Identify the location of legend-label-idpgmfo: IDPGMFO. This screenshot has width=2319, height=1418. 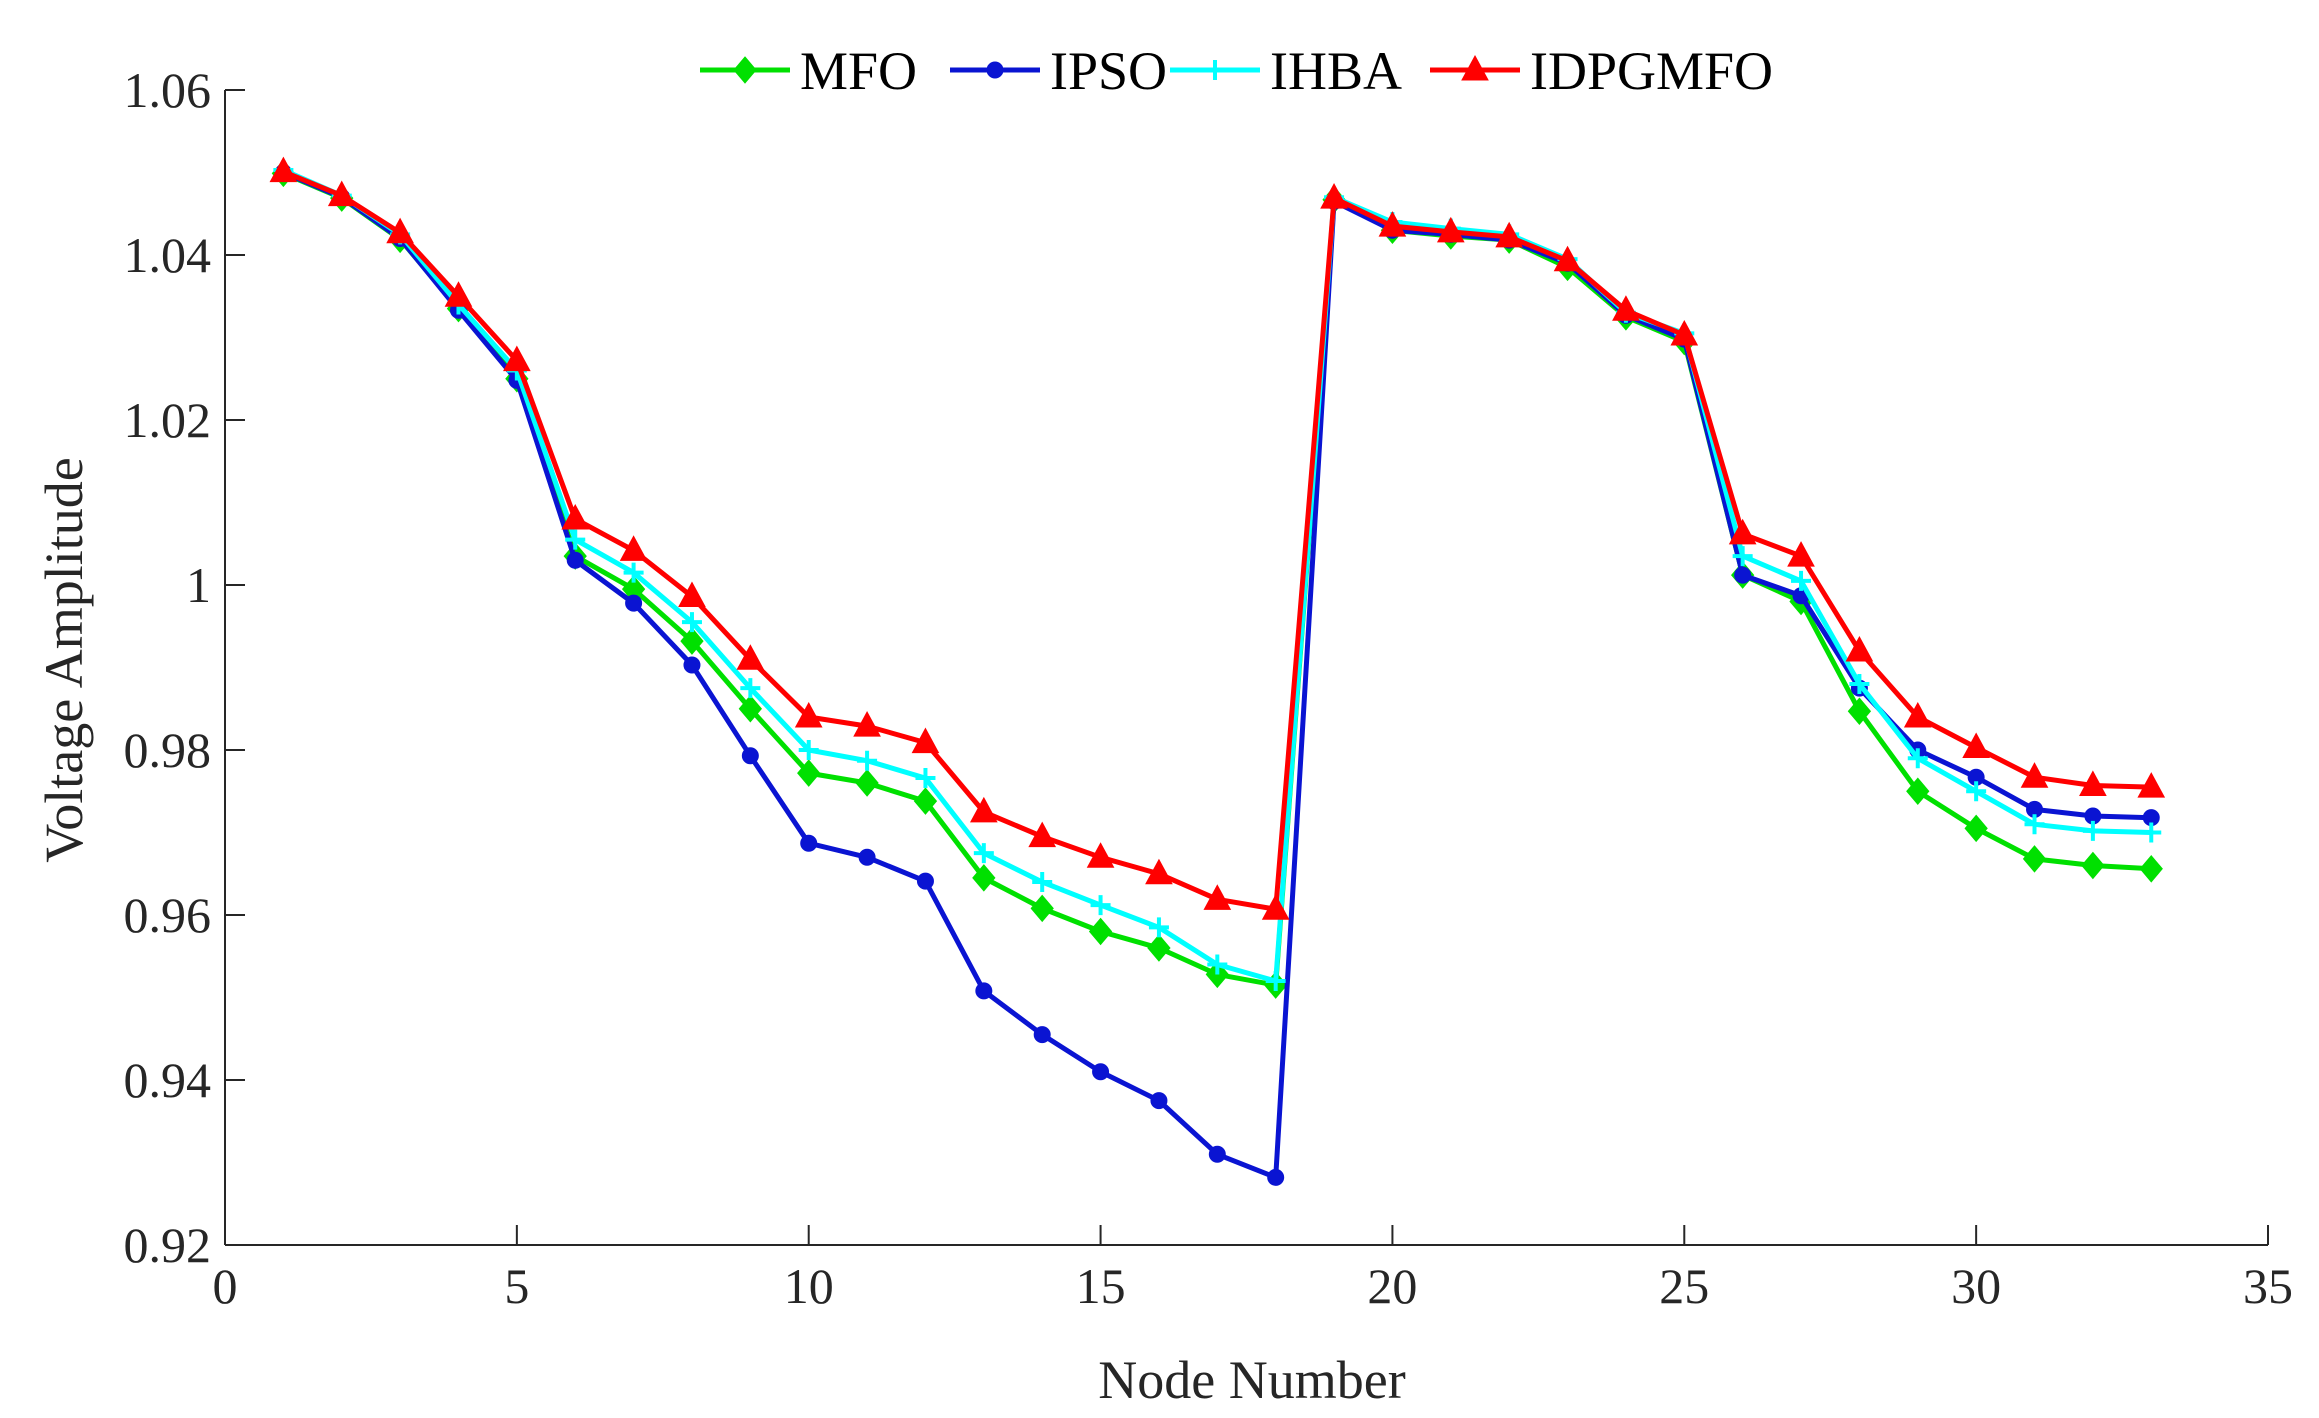
(1651, 71).